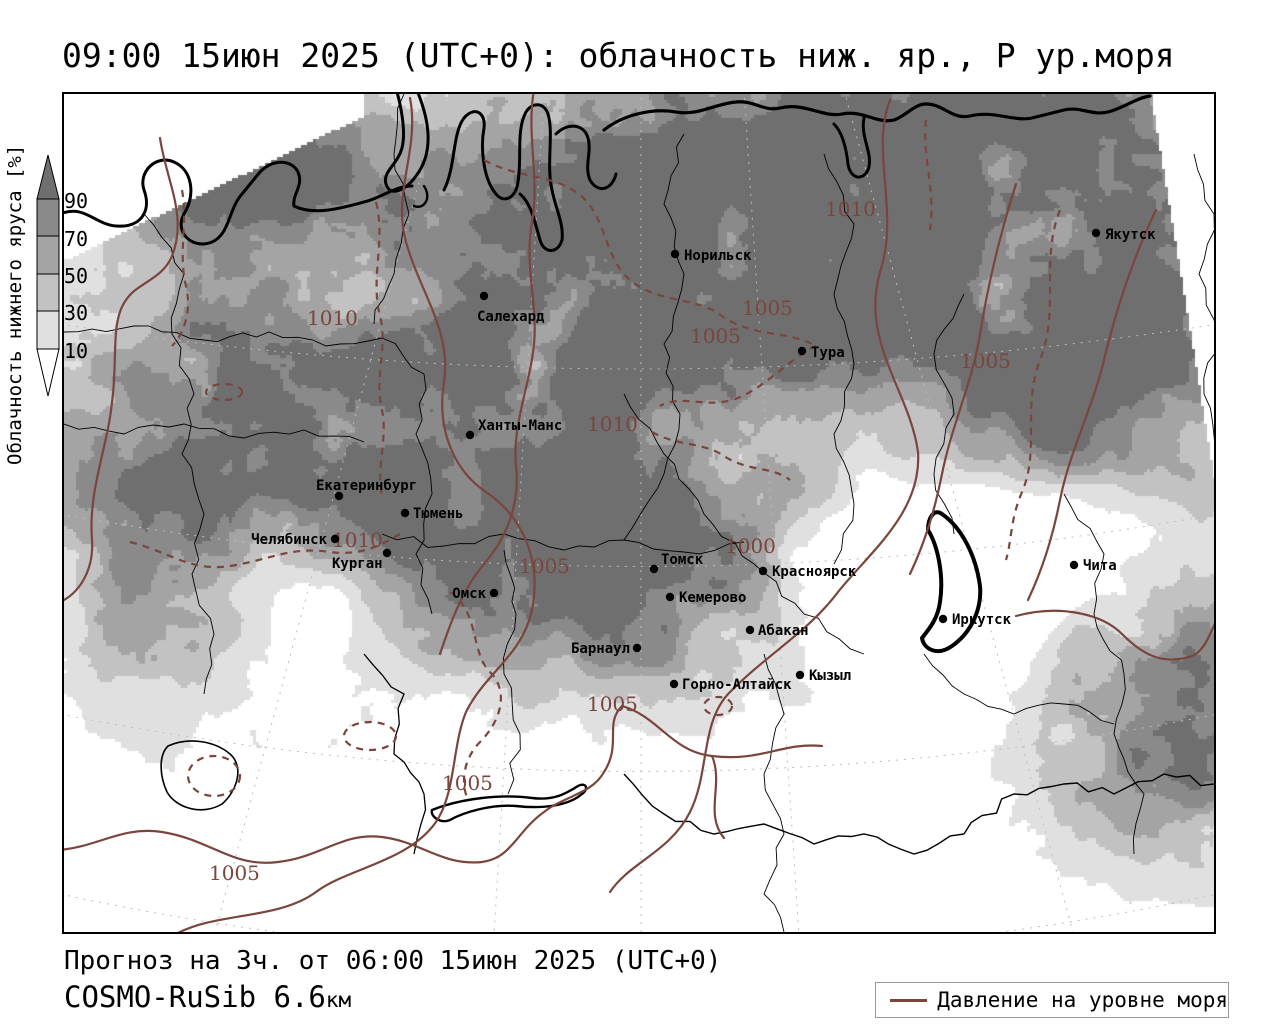 This screenshot has height=1024, width=1280. I want to click on taymyr-coast, so click(877, 113).